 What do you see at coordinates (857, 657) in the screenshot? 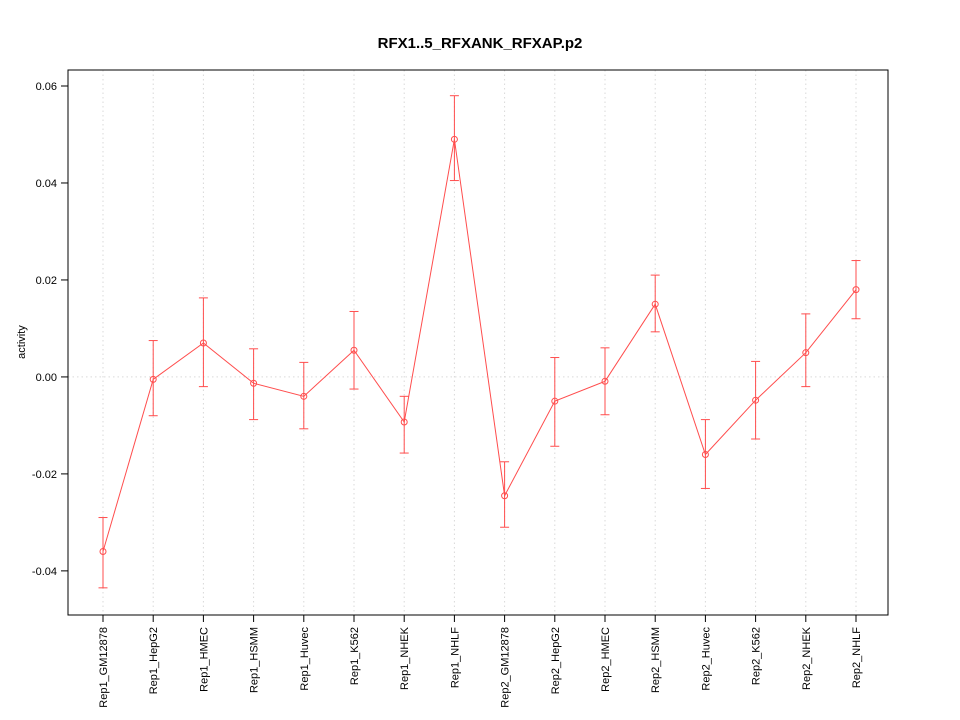
I see `x-tick-label: Rep2_NHLF` at bounding box center [857, 657].